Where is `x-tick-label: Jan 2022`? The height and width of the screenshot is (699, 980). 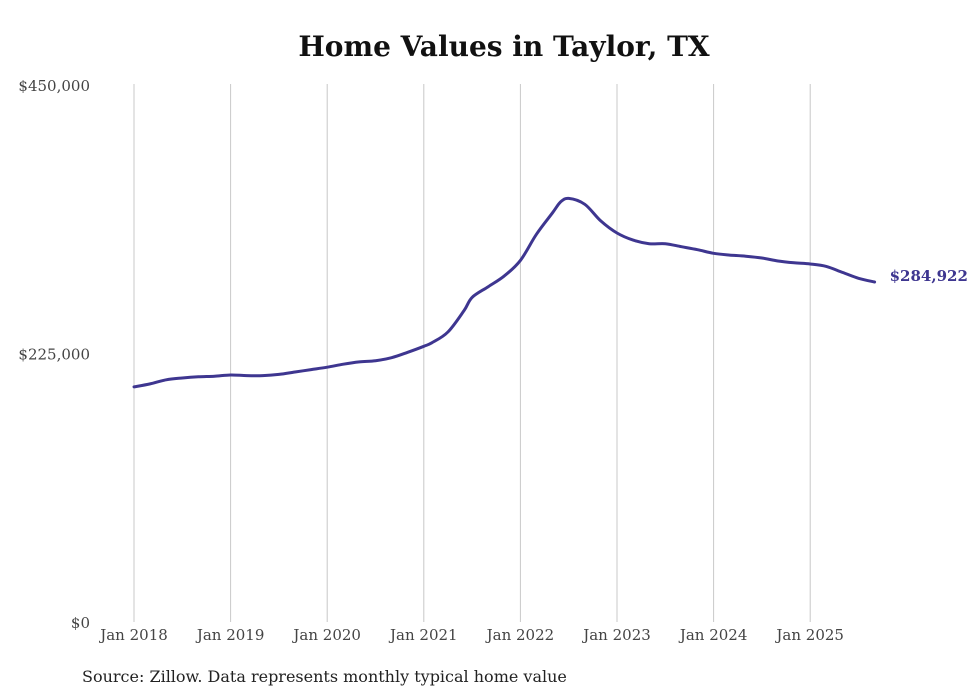 x-tick-label: Jan 2022 is located at coordinates (520, 635).